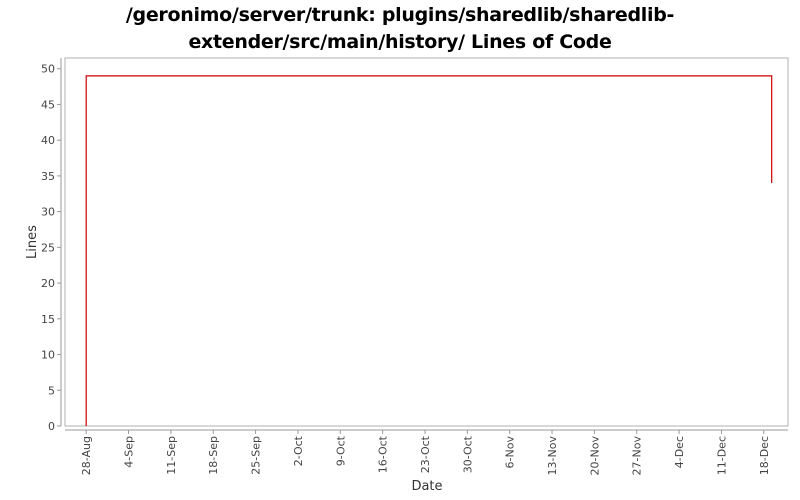  What do you see at coordinates (171, 455) in the screenshot?
I see `x-tick-label: 11-Sep` at bounding box center [171, 455].